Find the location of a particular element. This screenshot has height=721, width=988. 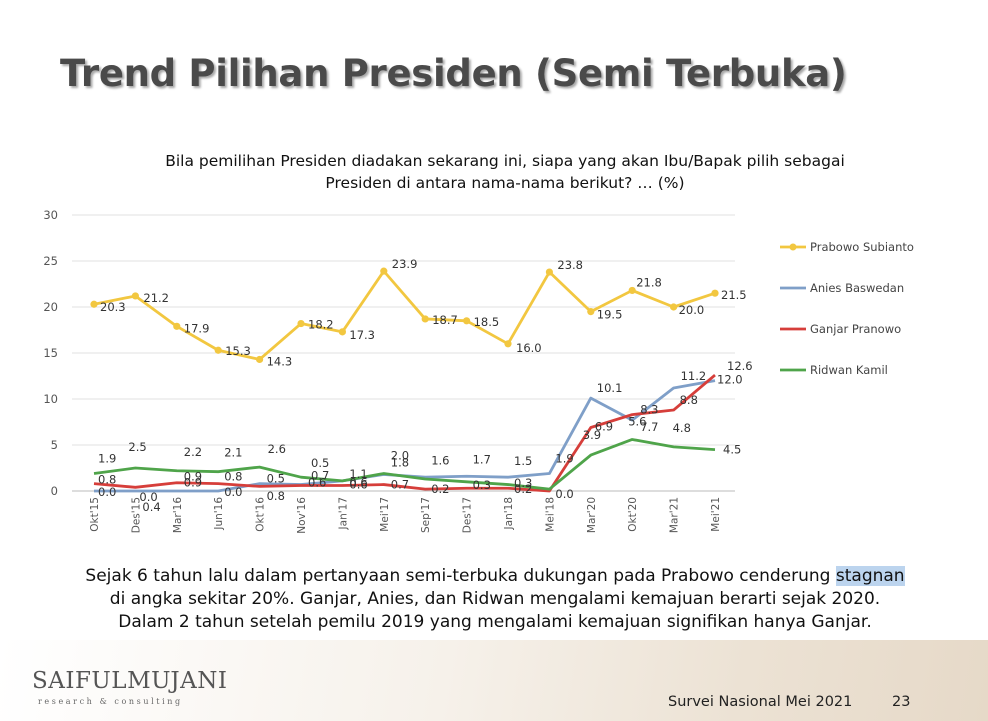

legend-label: Prabowo Subianto is located at coordinates (862, 247).